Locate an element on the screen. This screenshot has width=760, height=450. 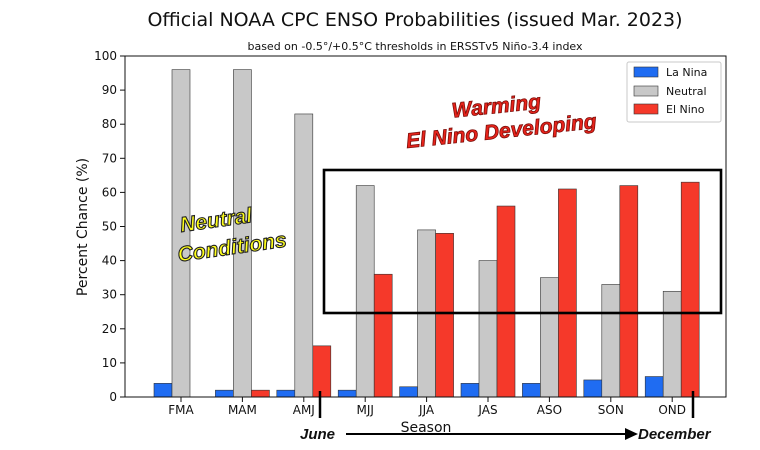
y-axis-ticks: 0 10 20 30 40 50 60 70 80 90 100 is located at coordinates (109, 226).